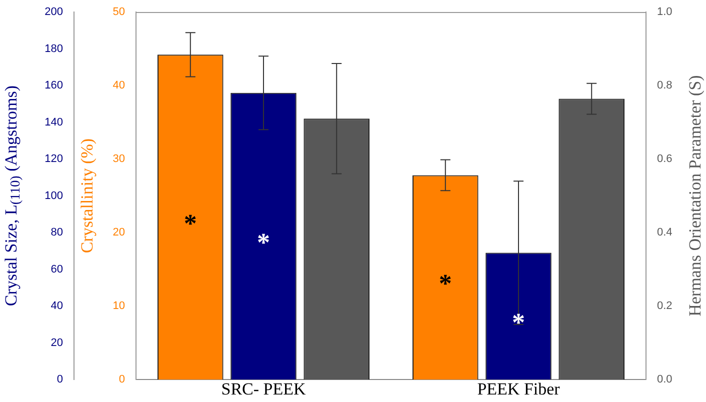 Image resolution: width=706 pixels, height=402 pixels. What do you see at coordinates (118, 86) in the screenshot?
I see `y2-tick-label: 40` at bounding box center [118, 86].